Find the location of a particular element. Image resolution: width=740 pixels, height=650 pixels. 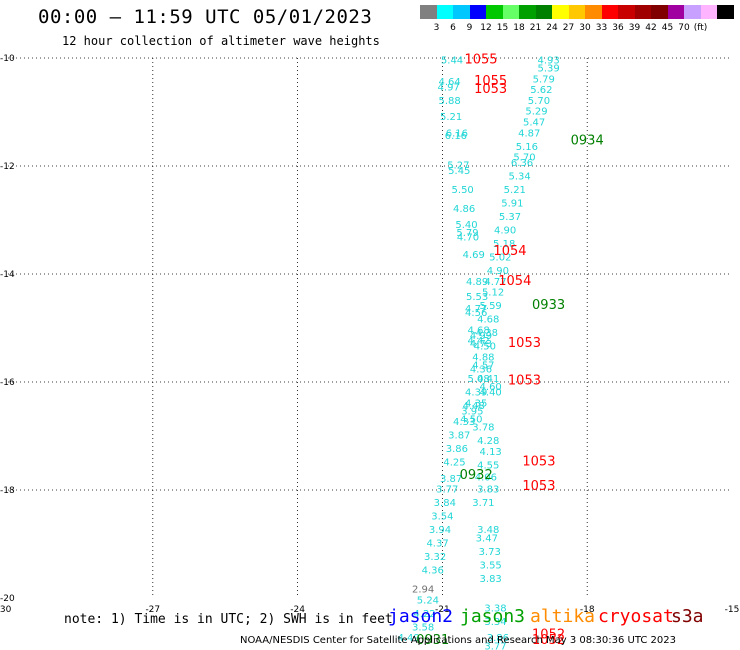

wave-height-label: 2.94 is located at coordinates (423, 590).